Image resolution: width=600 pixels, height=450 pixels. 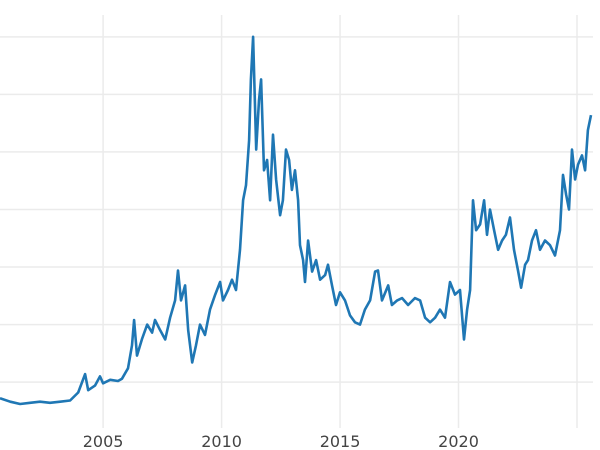 What do you see at coordinates (340, 441) in the screenshot?
I see `x-tick-label: 2015` at bounding box center [340, 441].